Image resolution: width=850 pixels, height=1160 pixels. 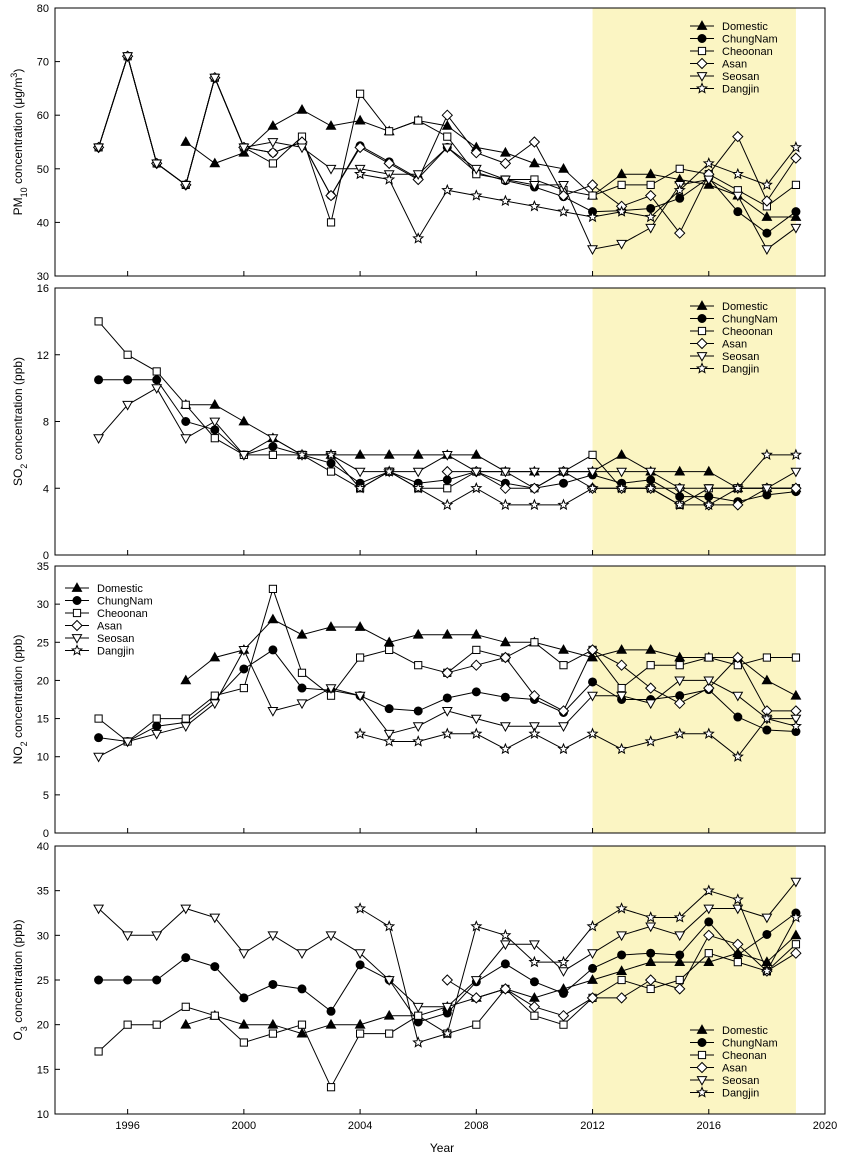 What do you see at coordinates (718, 1068) in the screenshot?
I see `legend-item-asan: Asan` at bounding box center [718, 1068].